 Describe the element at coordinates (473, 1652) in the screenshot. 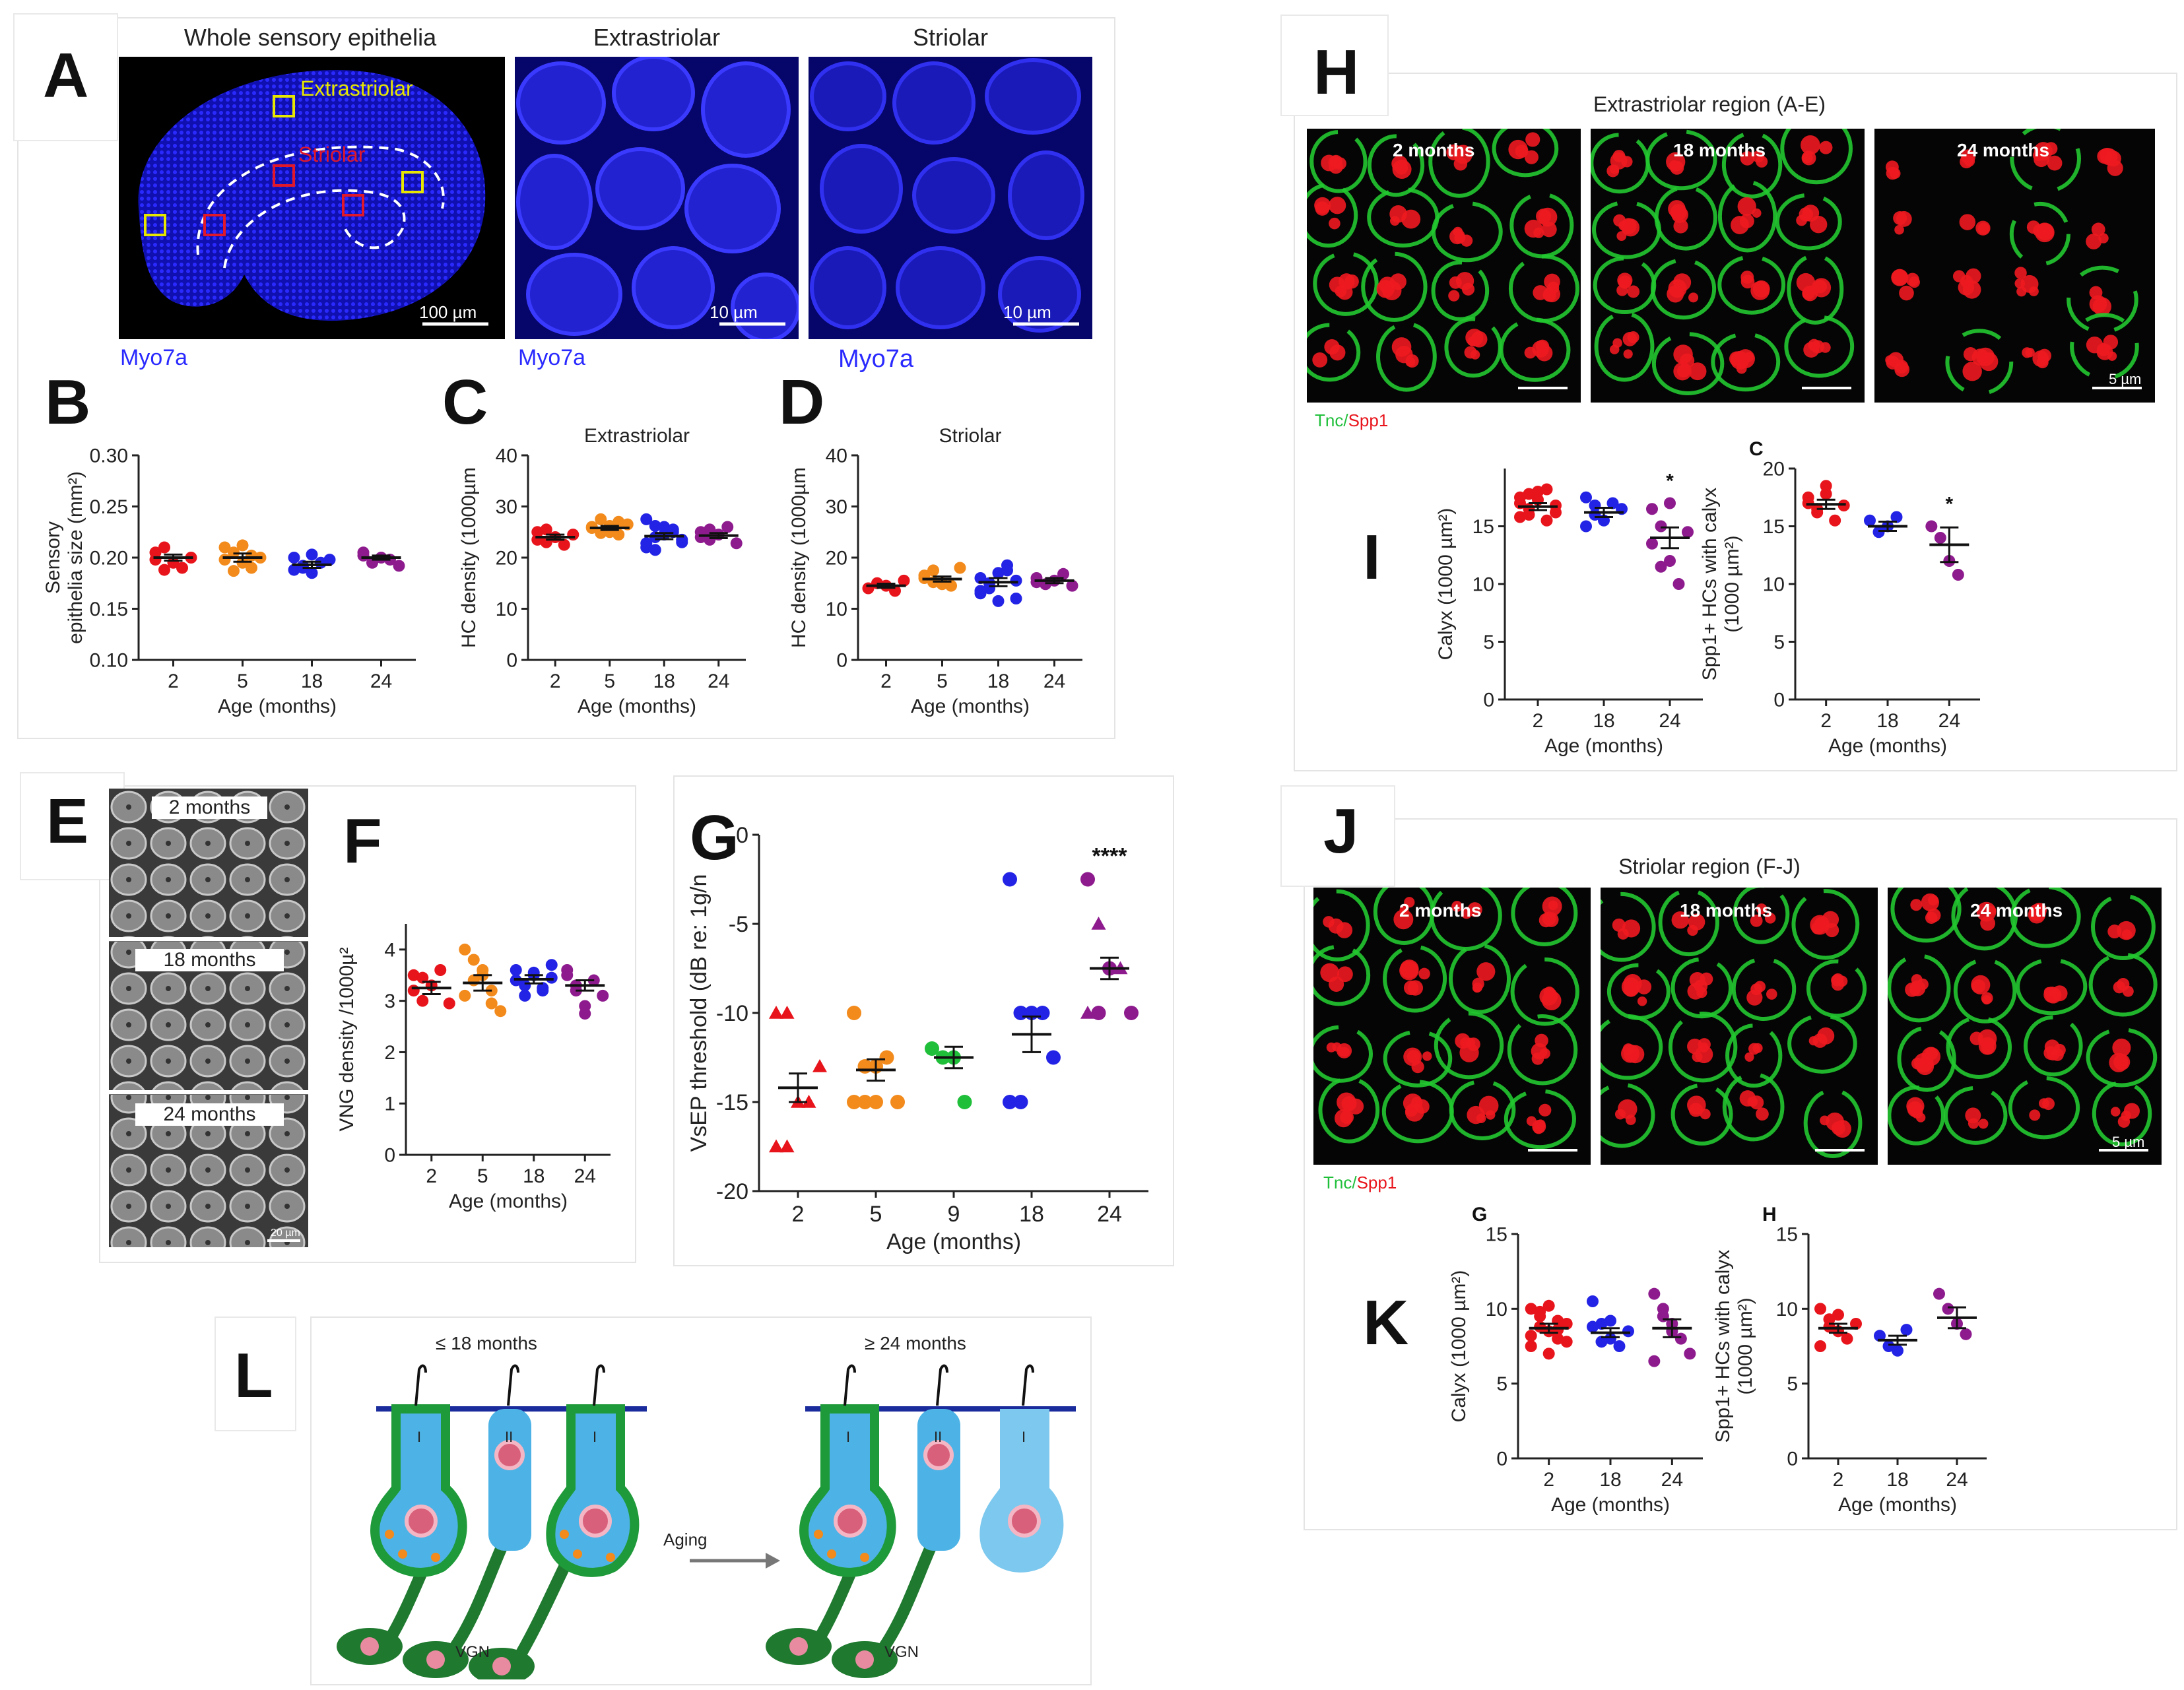

I see `vgn-label-left: VGN` at that location.